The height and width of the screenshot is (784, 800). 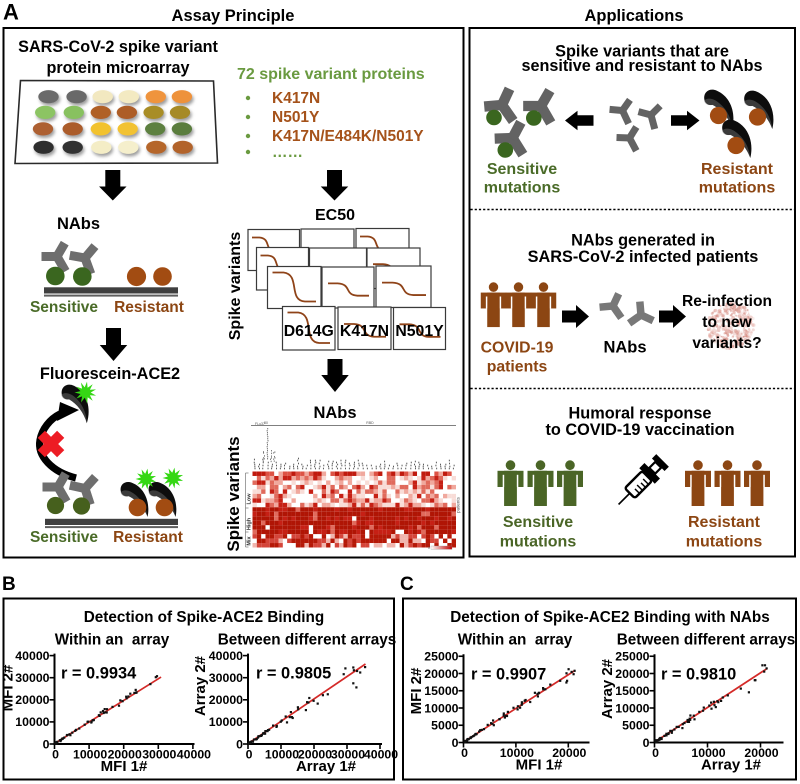 What do you see at coordinates (727, 322) in the screenshot?
I see `svg-text: to new` at bounding box center [727, 322].